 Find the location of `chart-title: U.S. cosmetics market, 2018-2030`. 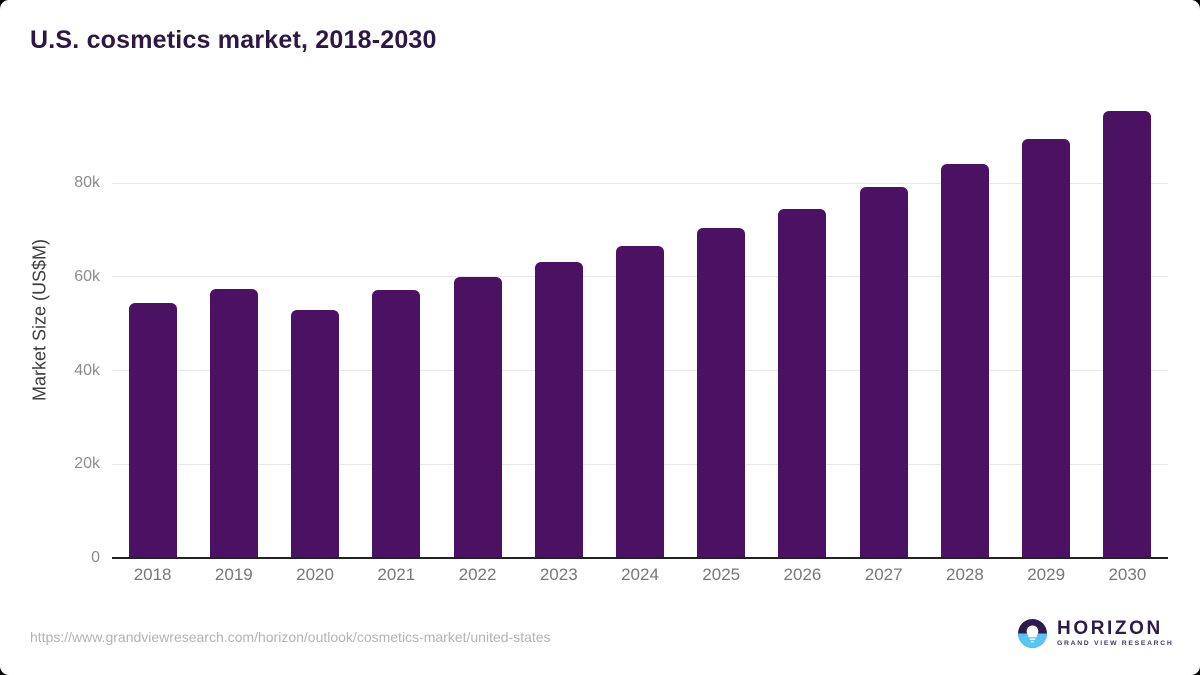

chart-title: U.S. cosmetics market, 2018-2030 is located at coordinates (233, 40).